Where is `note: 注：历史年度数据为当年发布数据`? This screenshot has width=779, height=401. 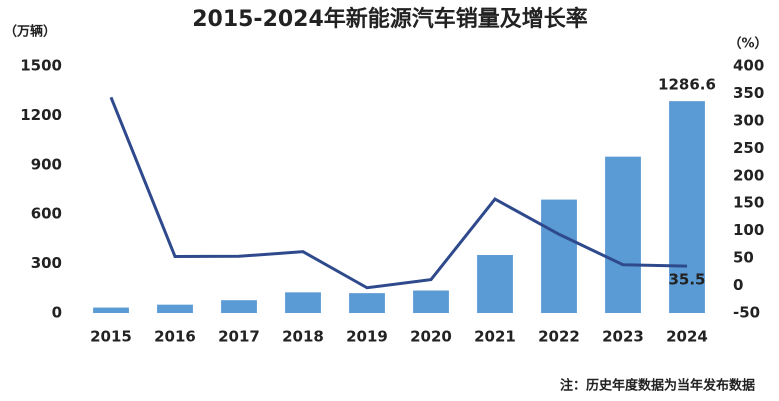
note: 注：历史年度数据为当年发布数据 is located at coordinates (657, 386).